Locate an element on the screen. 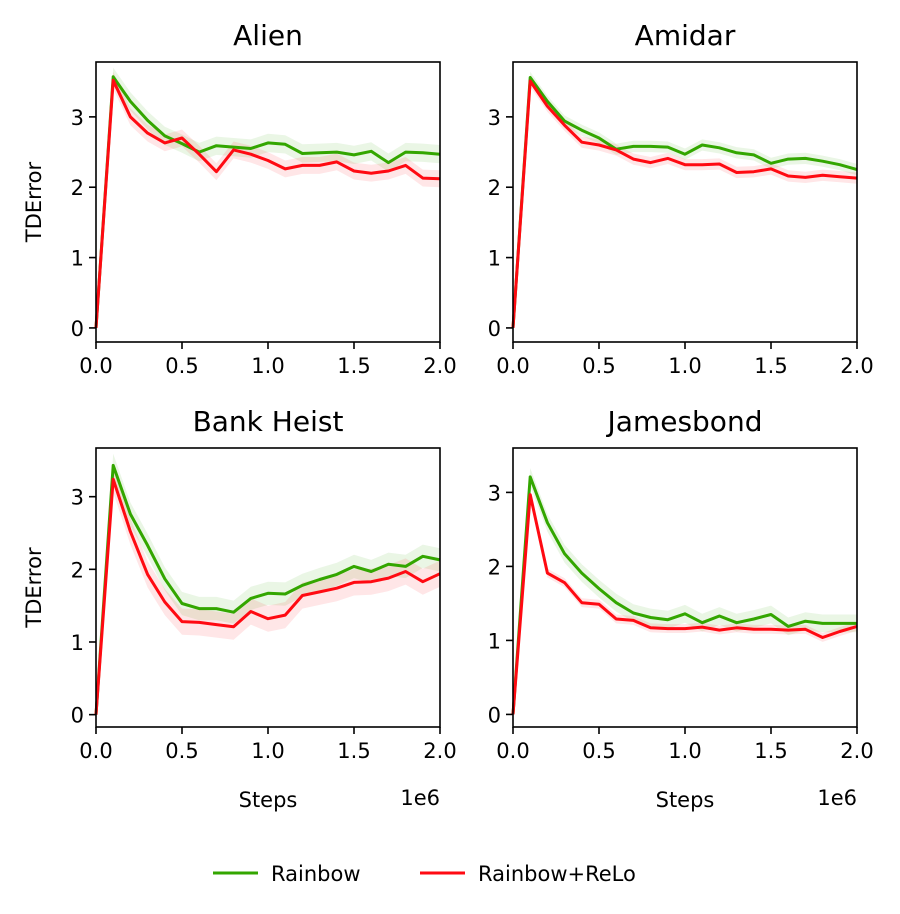 Image resolution: width=900 pixels, height=914 pixels. legend-entry-rainbow: Rainbow is located at coordinates (287, 874).